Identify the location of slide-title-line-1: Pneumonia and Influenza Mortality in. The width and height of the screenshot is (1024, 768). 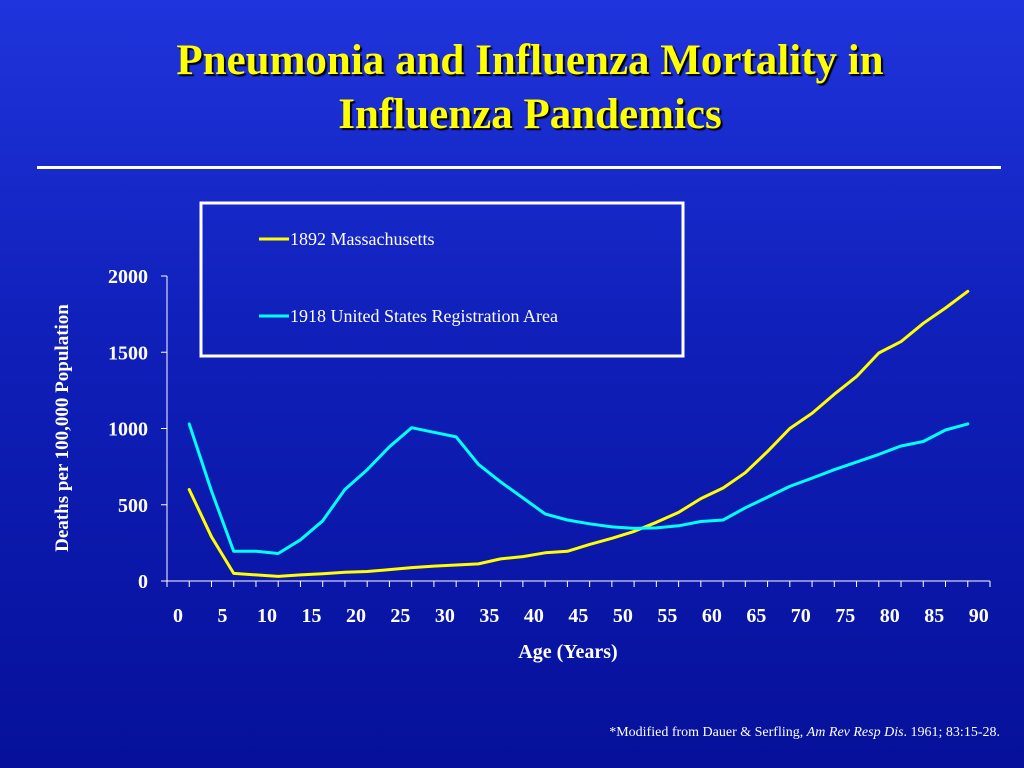
(530, 60).